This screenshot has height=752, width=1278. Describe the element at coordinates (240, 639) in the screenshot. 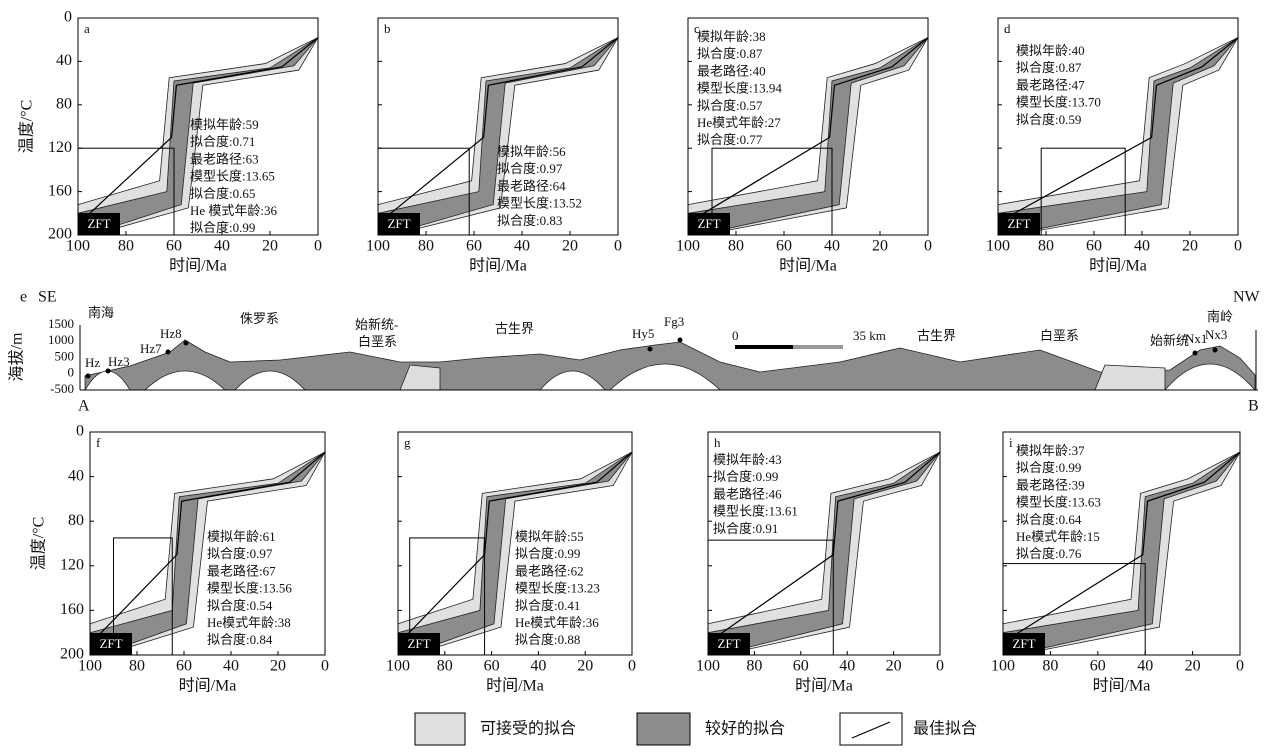

I see `fit-annotation: 拟合度:0.84` at that location.